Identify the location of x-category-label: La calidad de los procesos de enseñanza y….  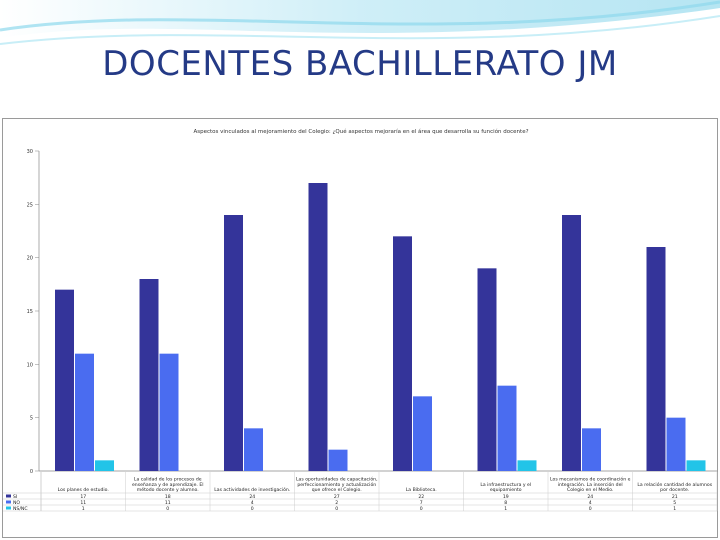
(168, 485).